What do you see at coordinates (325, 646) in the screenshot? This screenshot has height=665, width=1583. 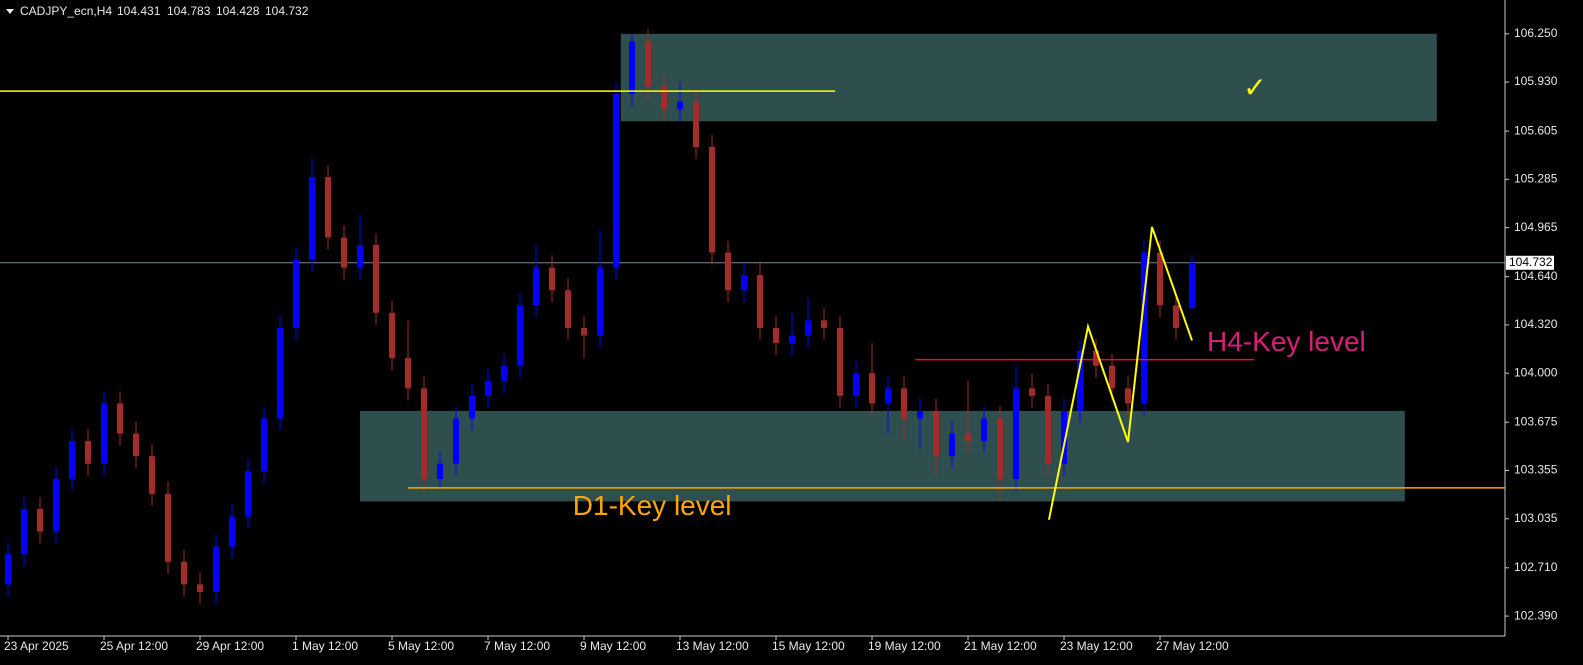 I see `x-tick-label: 1 May 12:00` at bounding box center [325, 646].